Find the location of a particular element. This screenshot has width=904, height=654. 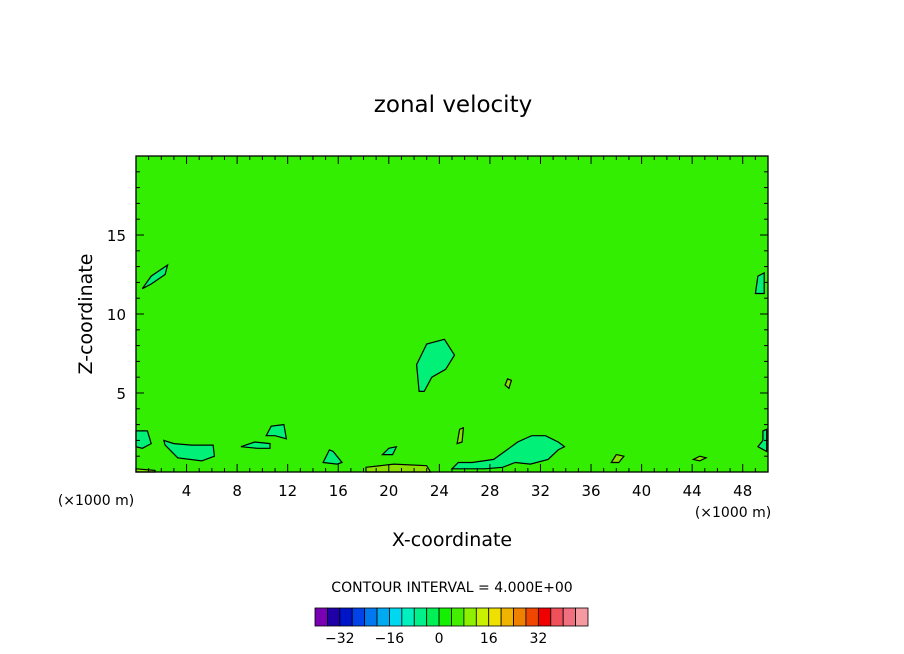

x-tick-label: 40 is located at coordinates (641, 491).